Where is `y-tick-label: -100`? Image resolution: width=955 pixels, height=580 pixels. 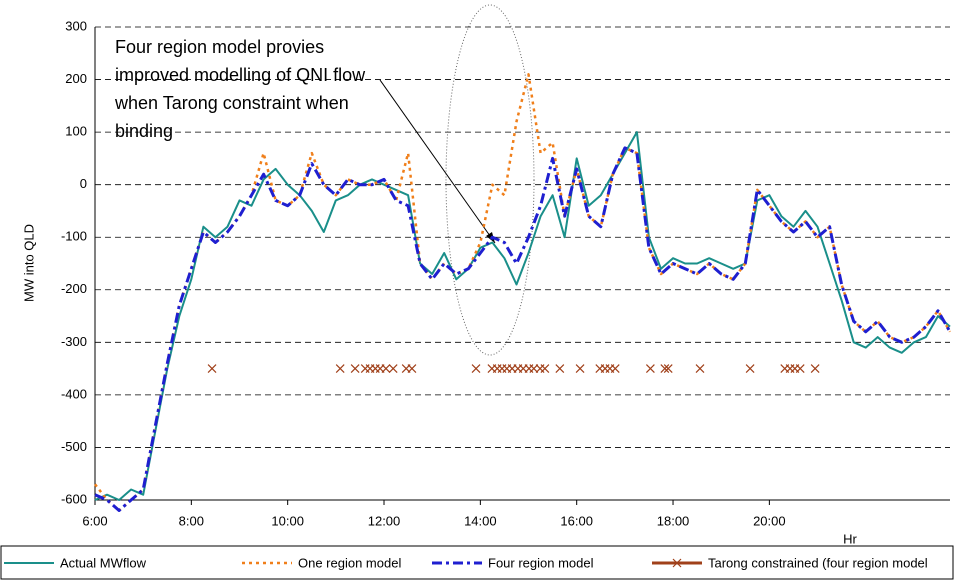
y-tick-label: -100 is located at coordinates (74, 236).